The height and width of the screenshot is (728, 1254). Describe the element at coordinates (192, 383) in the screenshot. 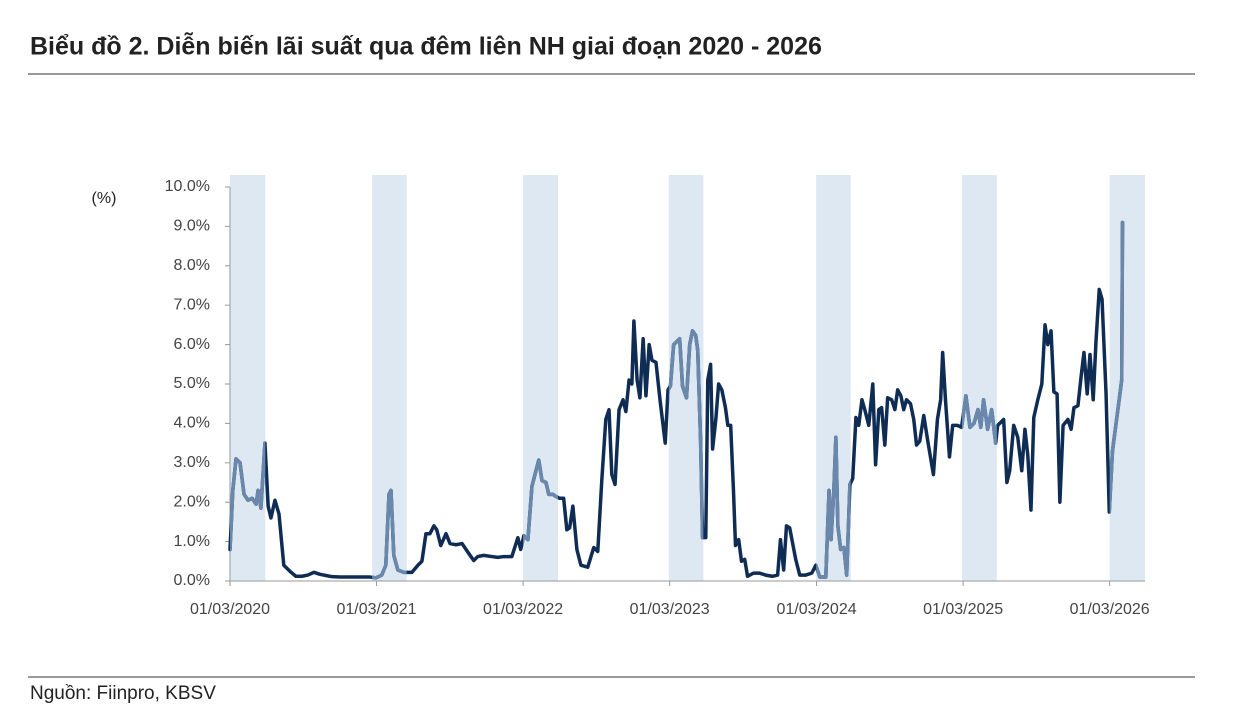

I see `y-tick-label: 5.0%` at that location.